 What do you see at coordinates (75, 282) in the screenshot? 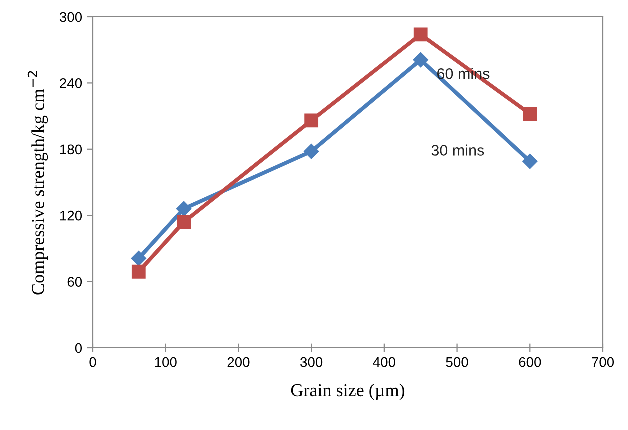
I see `y-tick-label: 60` at bounding box center [75, 282].